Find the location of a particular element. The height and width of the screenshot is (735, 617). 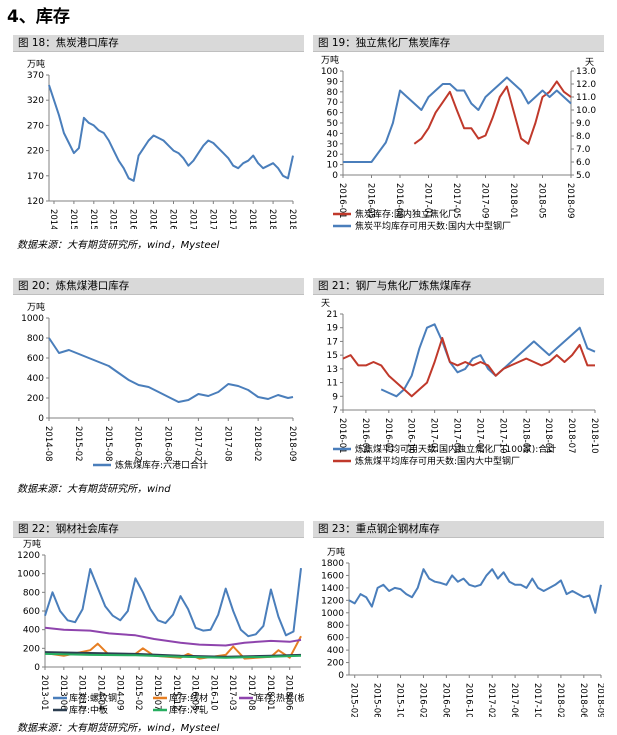

y-right-tick-label: 12.0 is located at coordinates (586, 85).